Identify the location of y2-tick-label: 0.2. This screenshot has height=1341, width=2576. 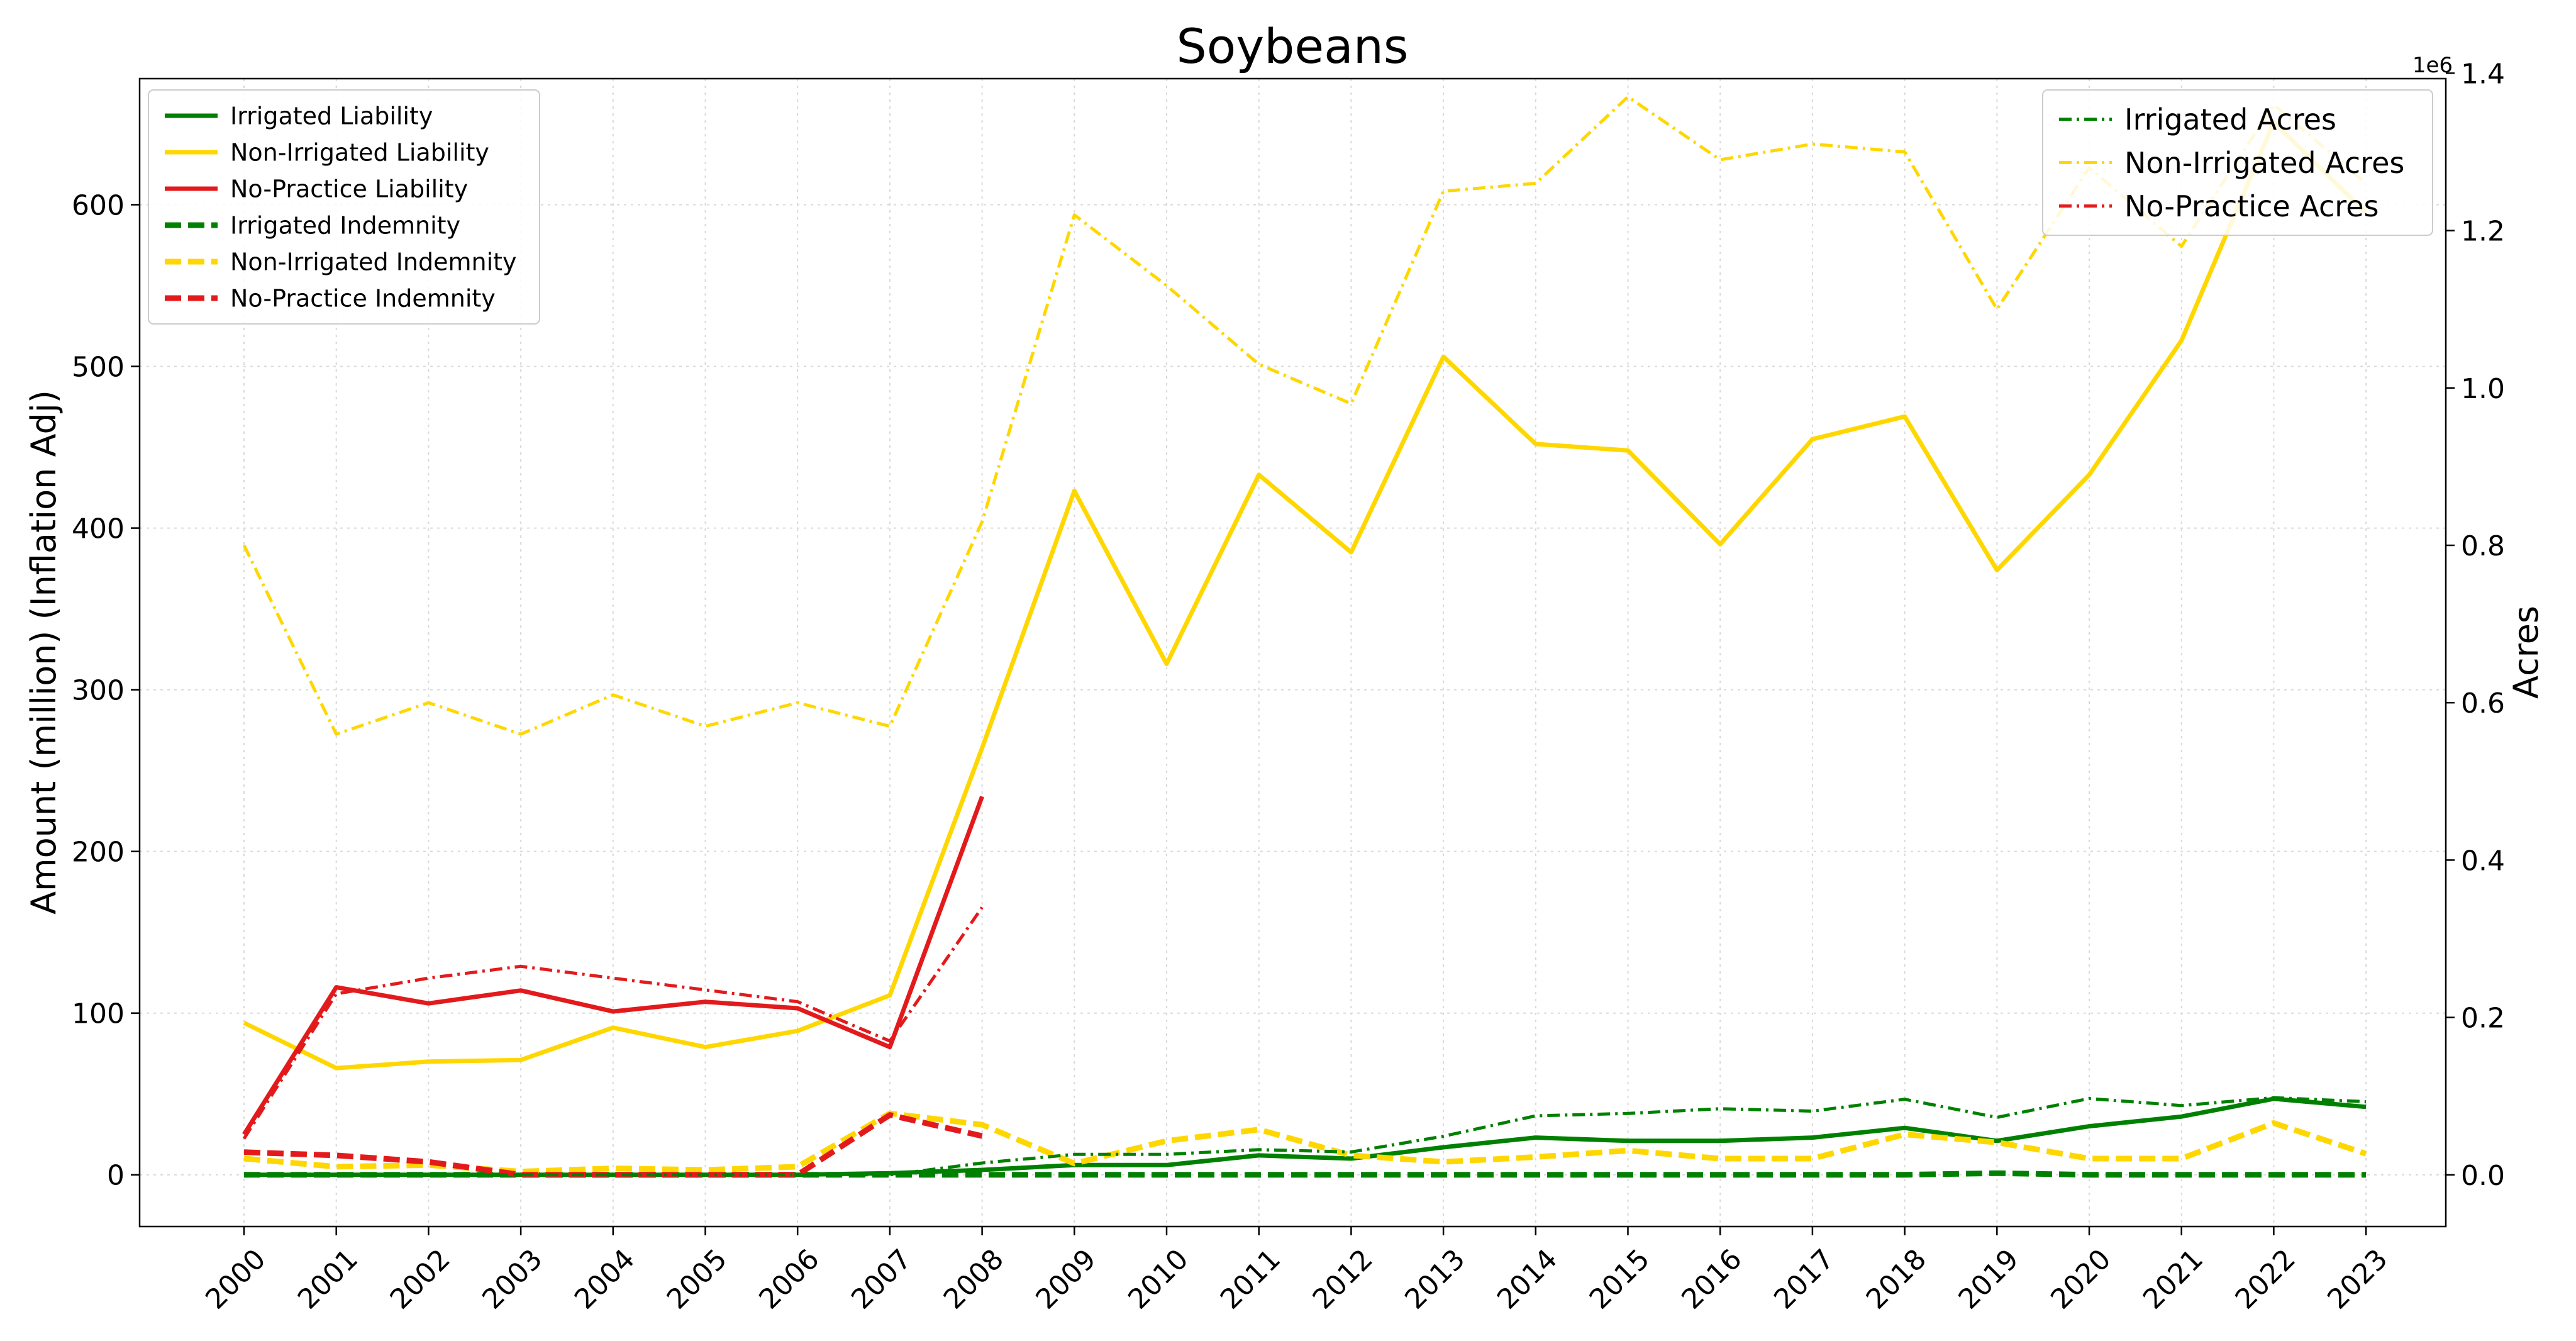
(2483, 1019).